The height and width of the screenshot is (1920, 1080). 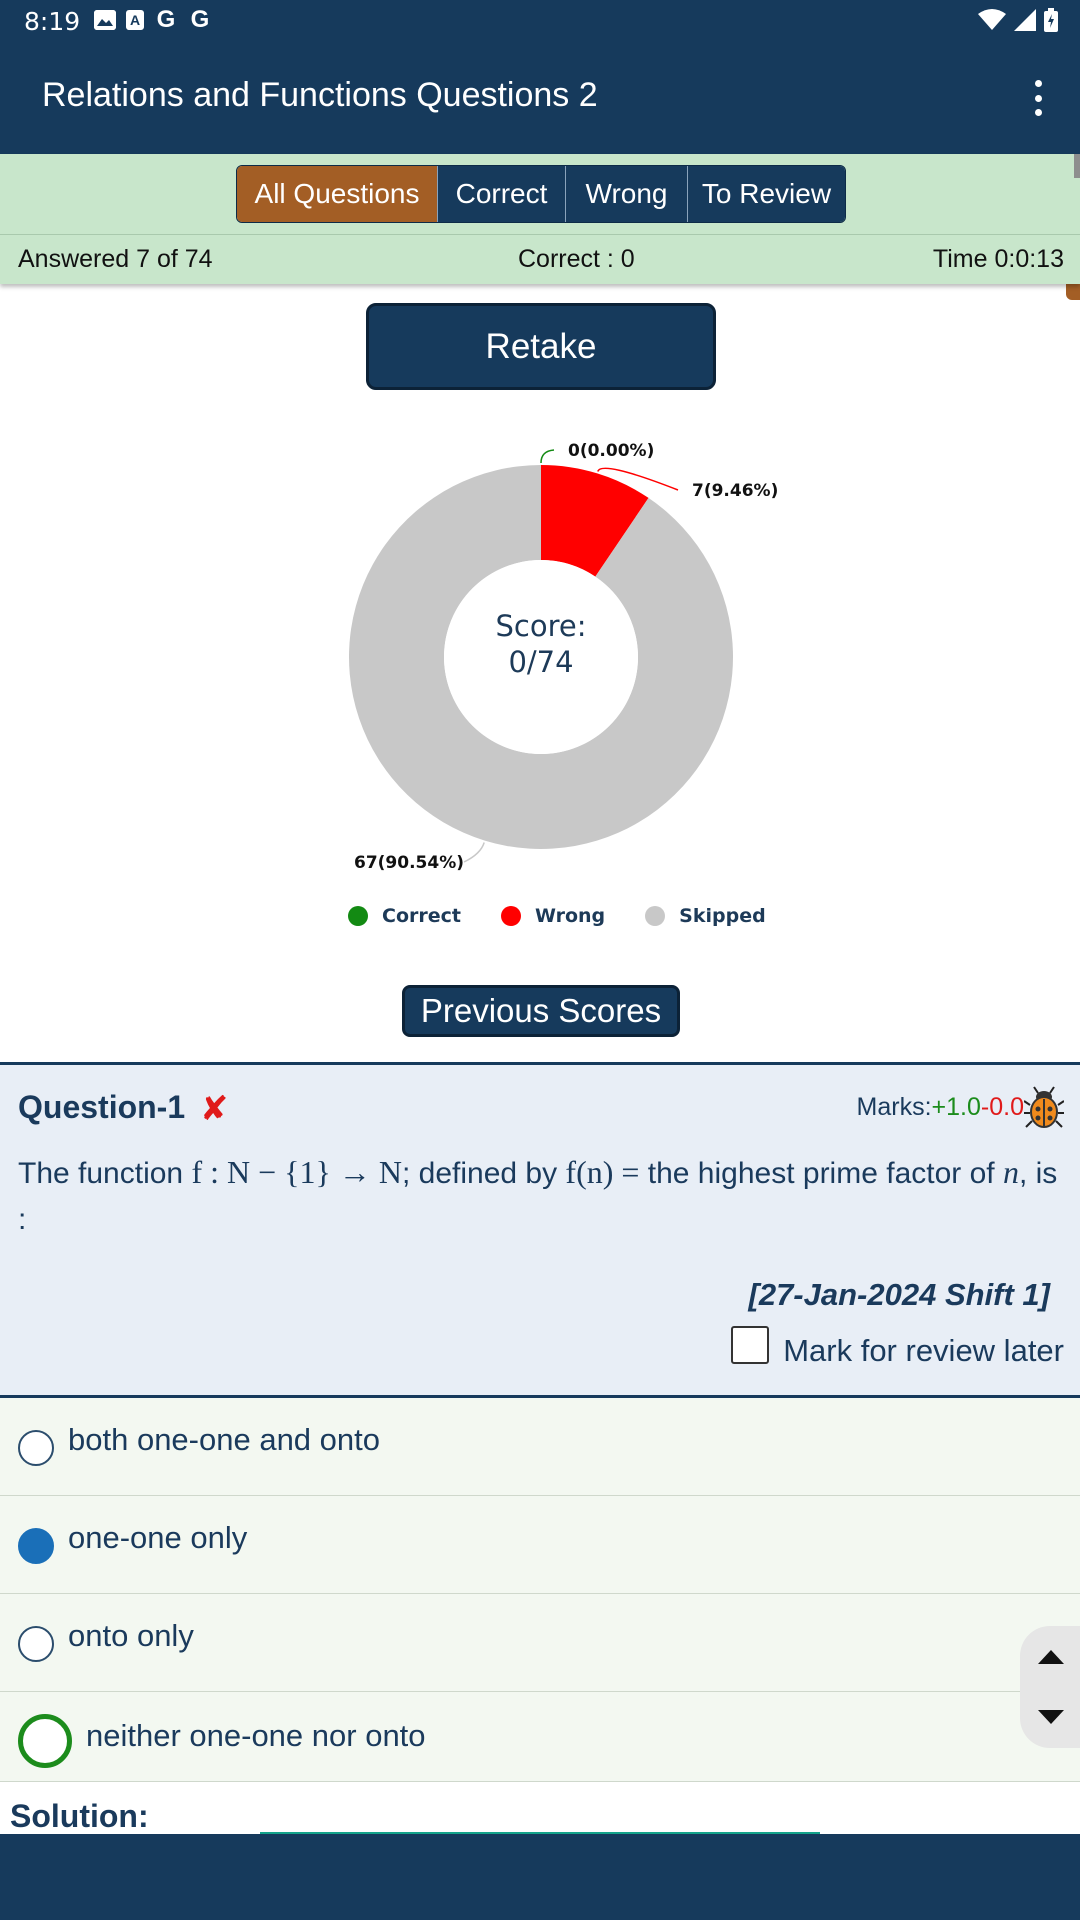 What do you see at coordinates (735, 491) in the screenshot?
I see `slice-label-wrong: 7(9.46%)` at bounding box center [735, 491].